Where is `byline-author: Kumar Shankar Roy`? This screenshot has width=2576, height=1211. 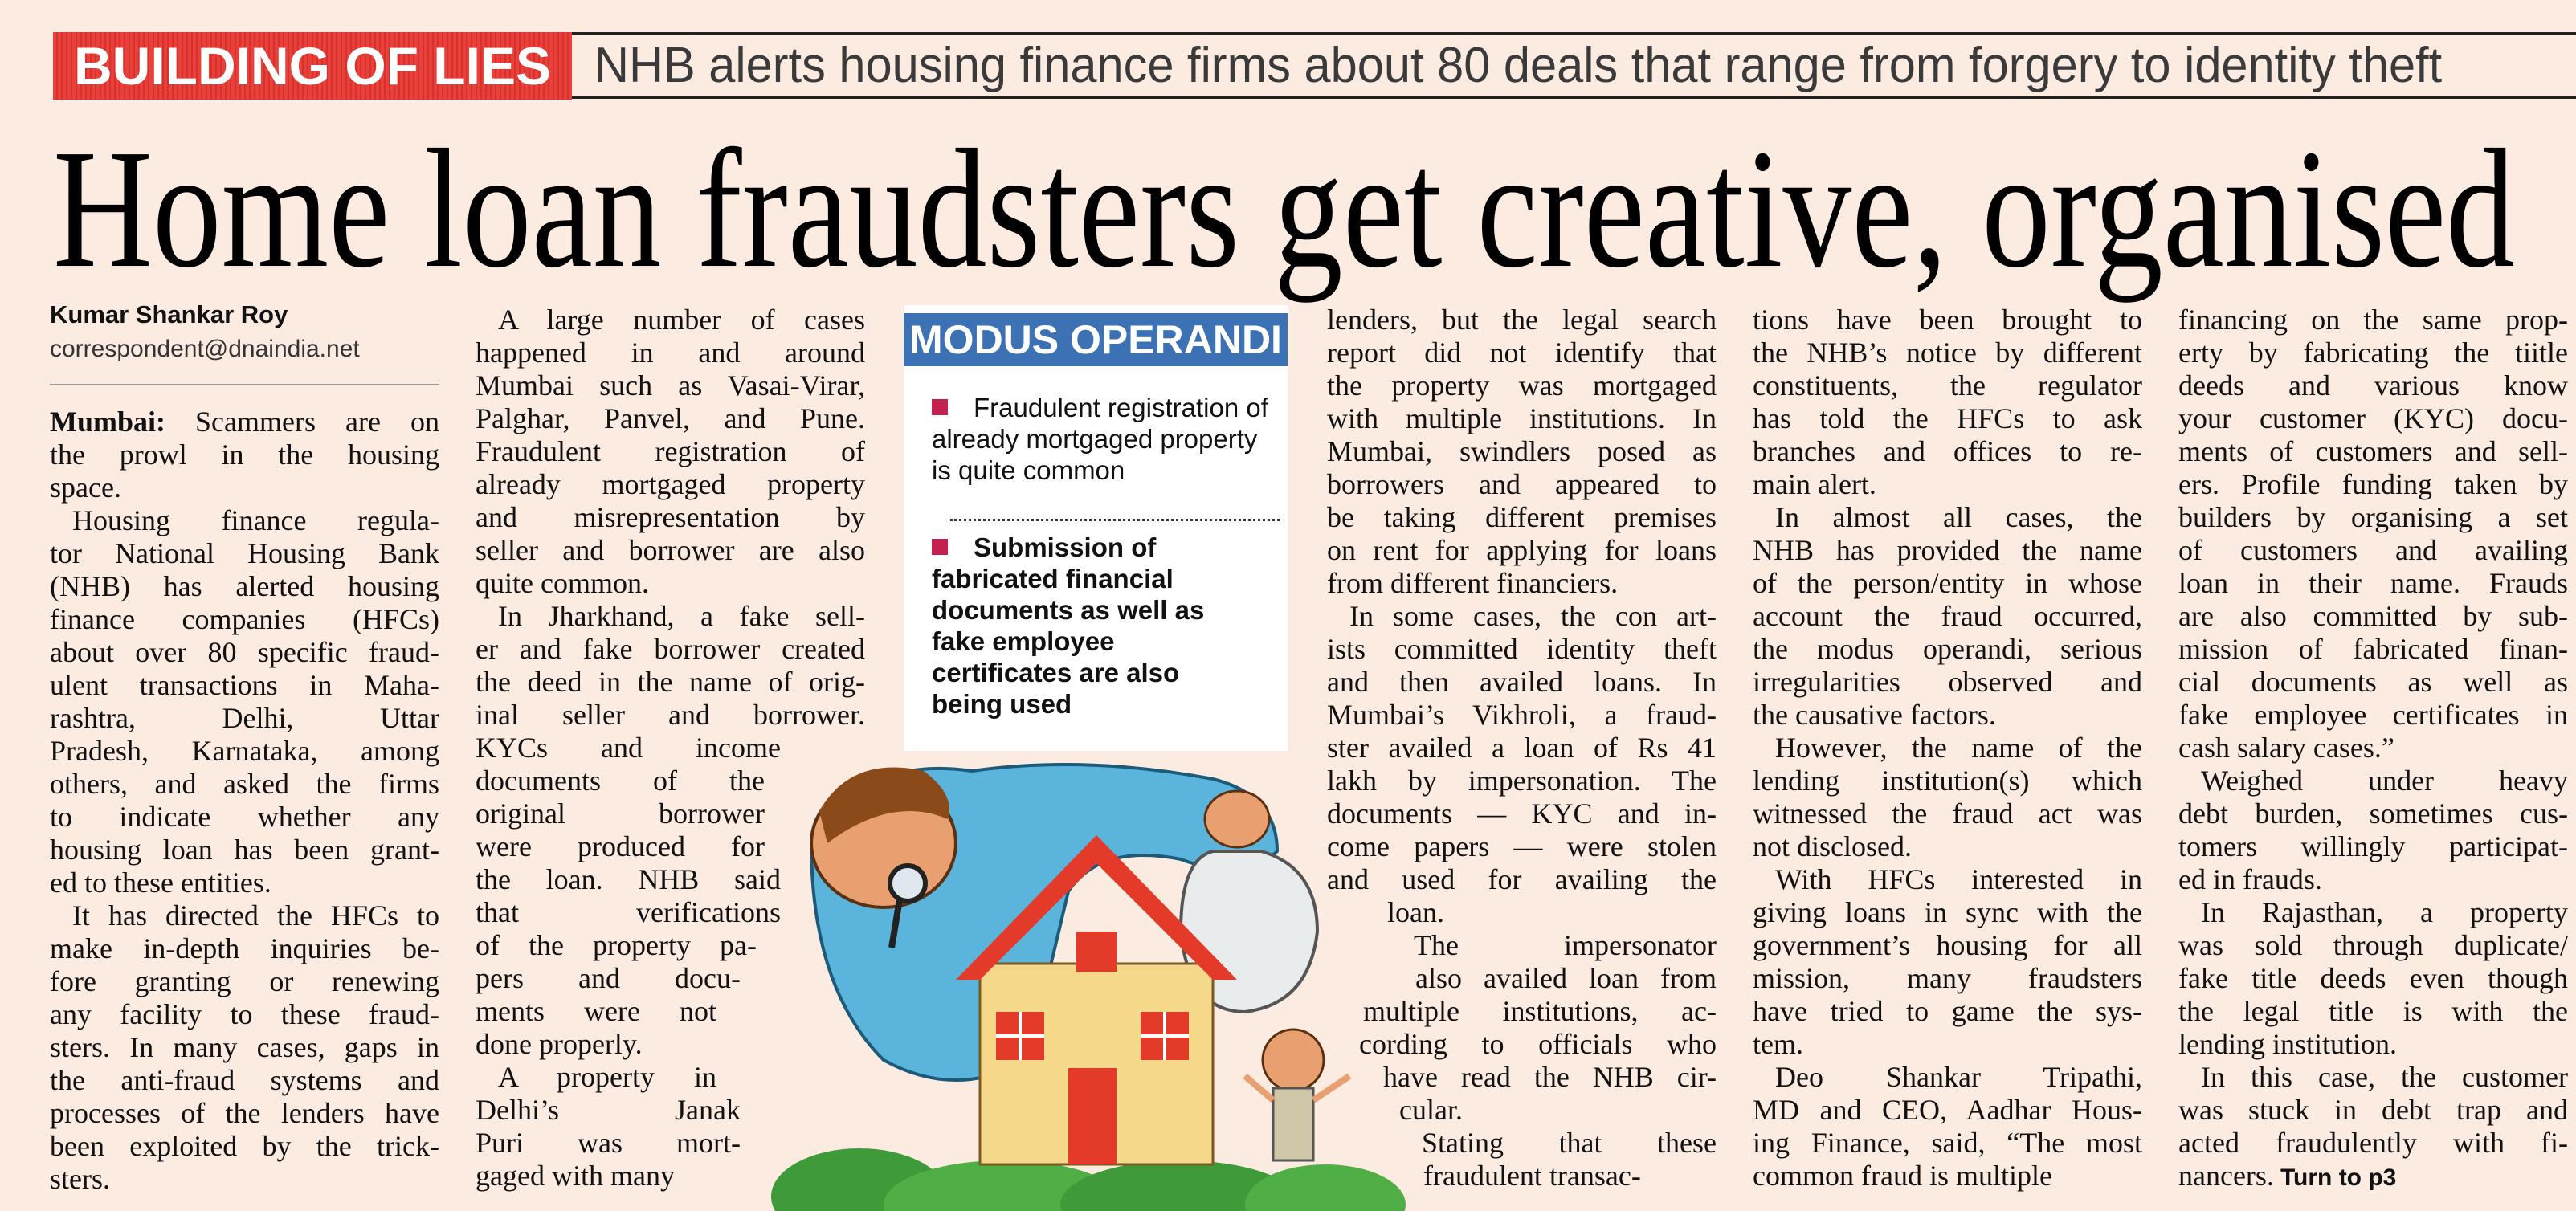
byline-author: Kumar Shankar Roy is located at coordinates (169, 314).